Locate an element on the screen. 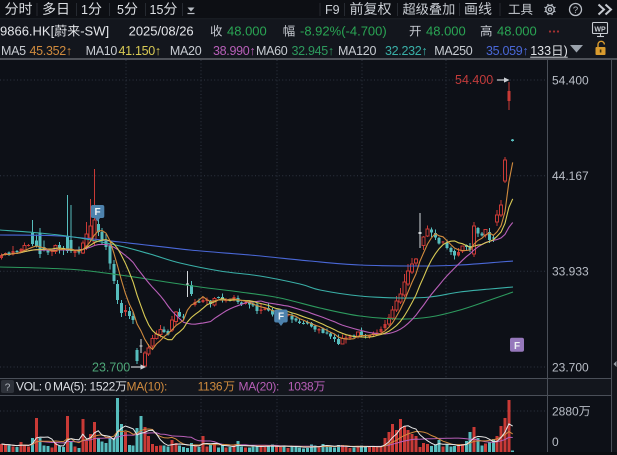  svg-text: 33.933 is located at coordinates (570, 272).